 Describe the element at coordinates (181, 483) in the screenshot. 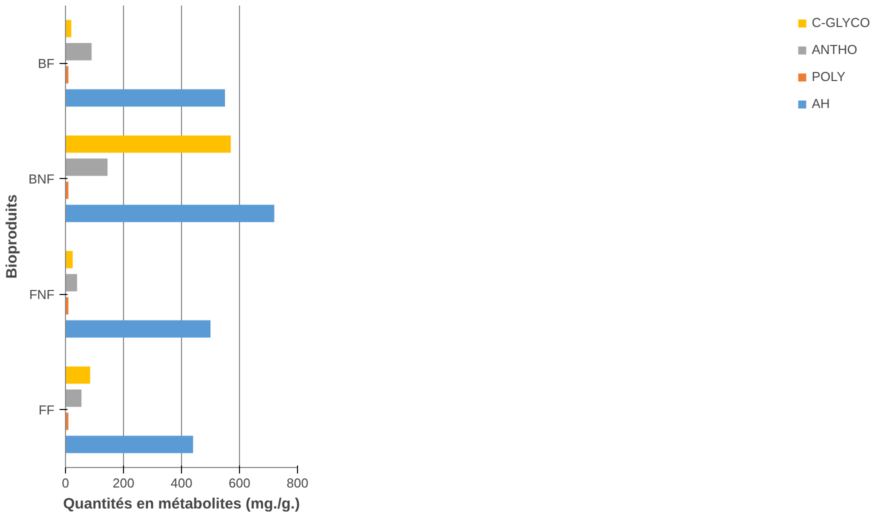

I see `x-tick-label: 400` at that location.